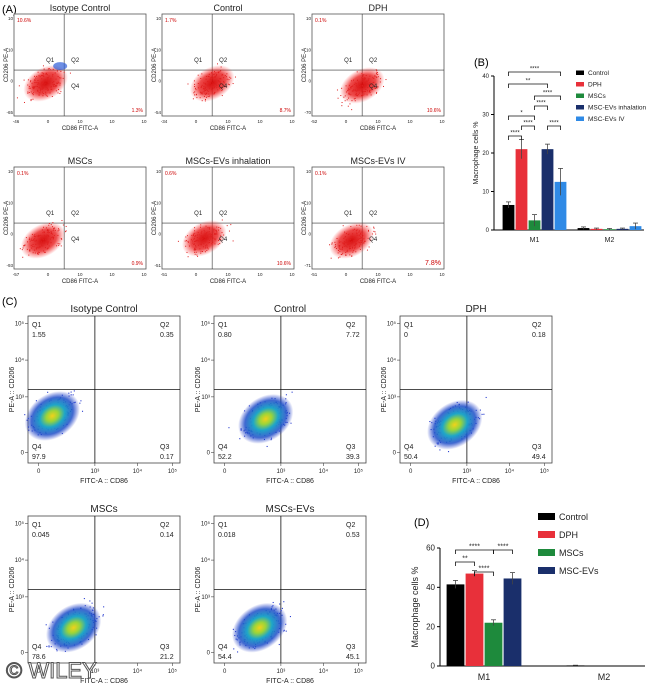  I want to click on legend-label: MSC-EVs IV, so click(606, 119).